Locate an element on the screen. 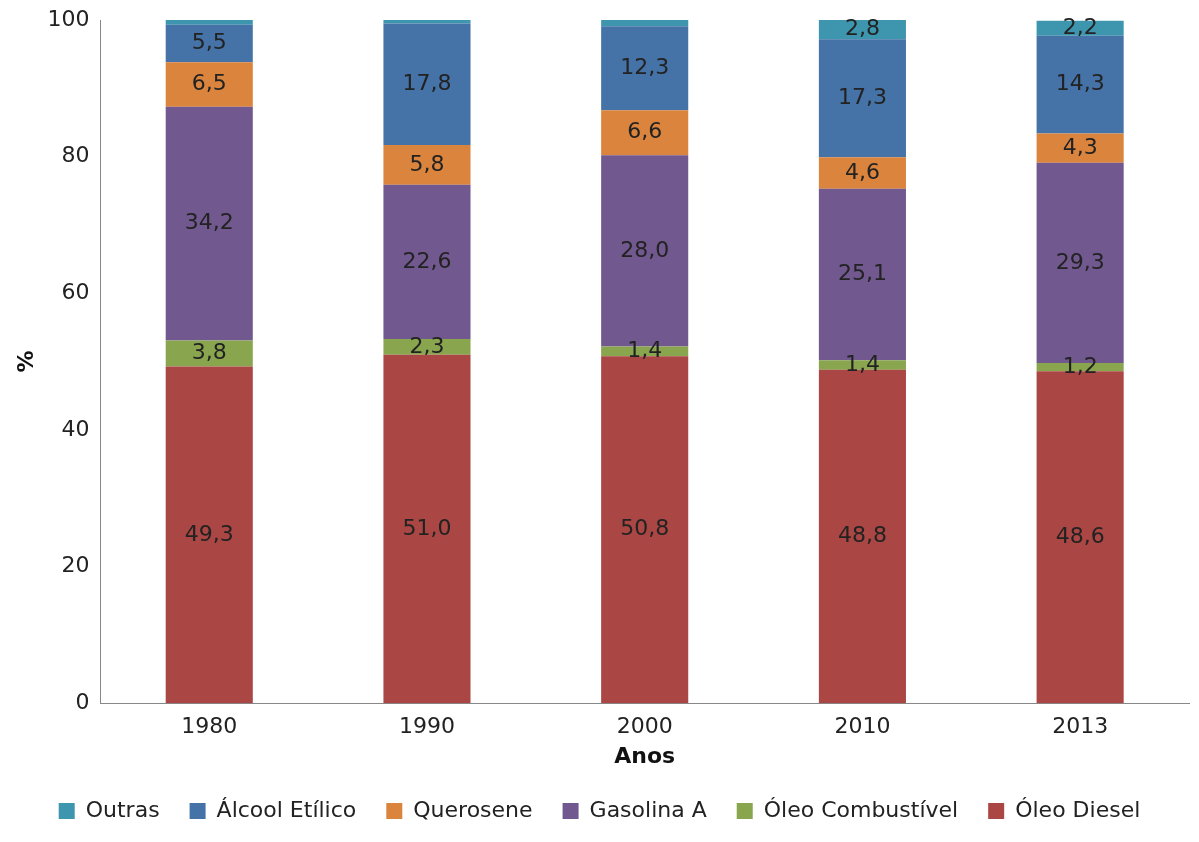  data-label: 6,6 is located at coordinates (645, 131).